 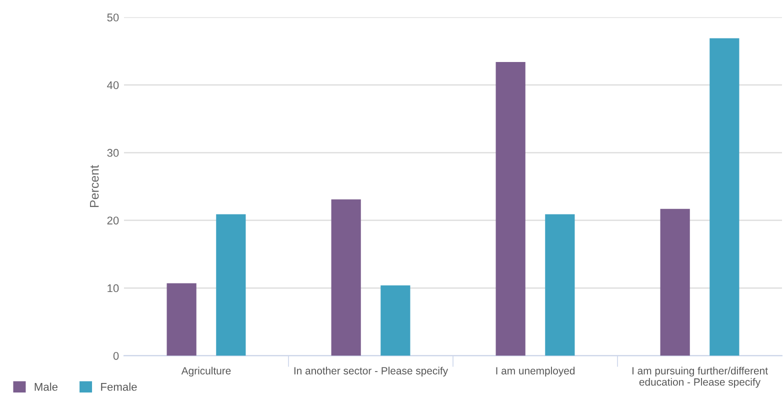 I want to click on y-tick-label: 10, so click(x=113, y=288).